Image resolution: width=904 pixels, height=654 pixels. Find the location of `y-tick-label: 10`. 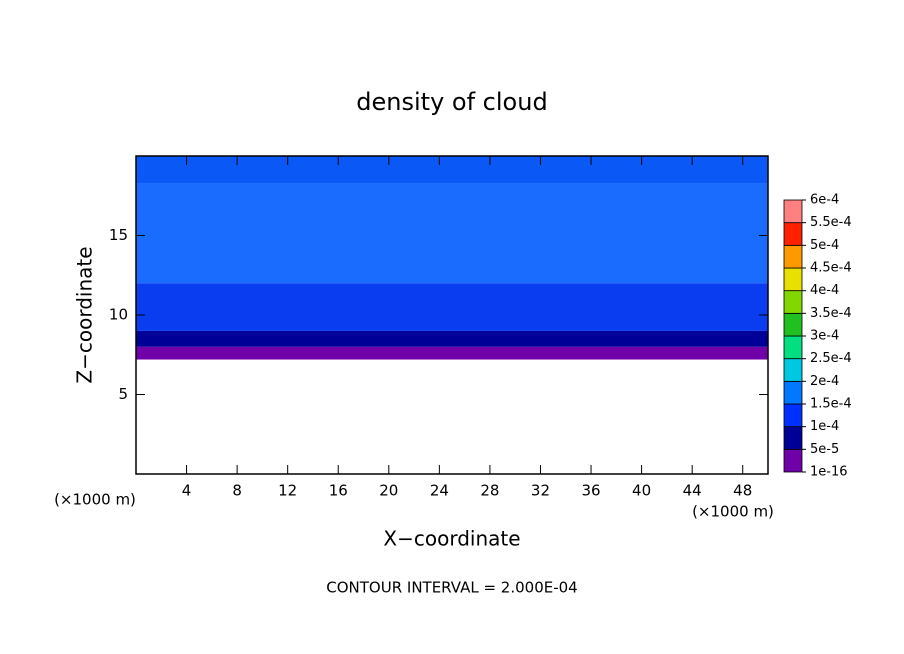

y-tick-label: 10 is located at coordinates (118, 315).